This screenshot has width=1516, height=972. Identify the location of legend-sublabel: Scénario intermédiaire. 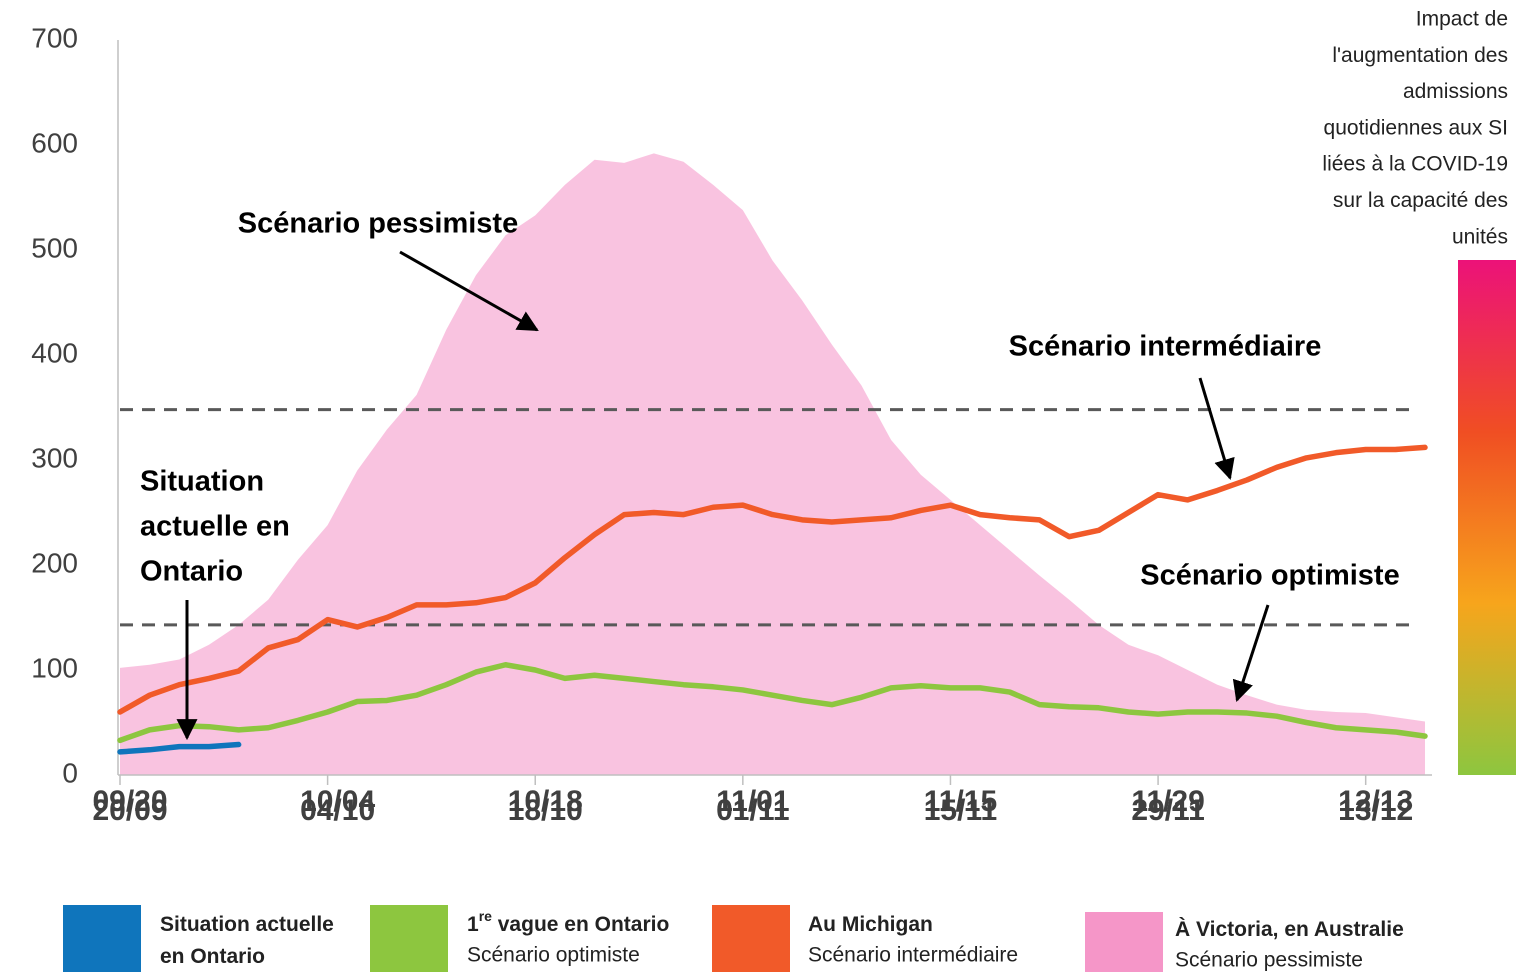
(913, 955).